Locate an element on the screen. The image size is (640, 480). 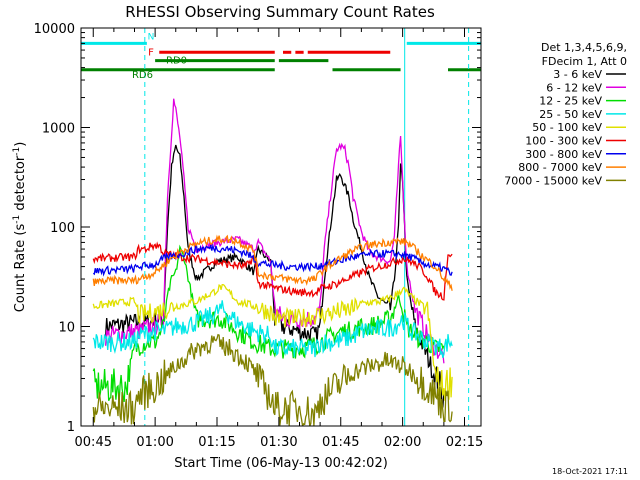
y-tick-label: 10 is located at coordinates (66, 328).